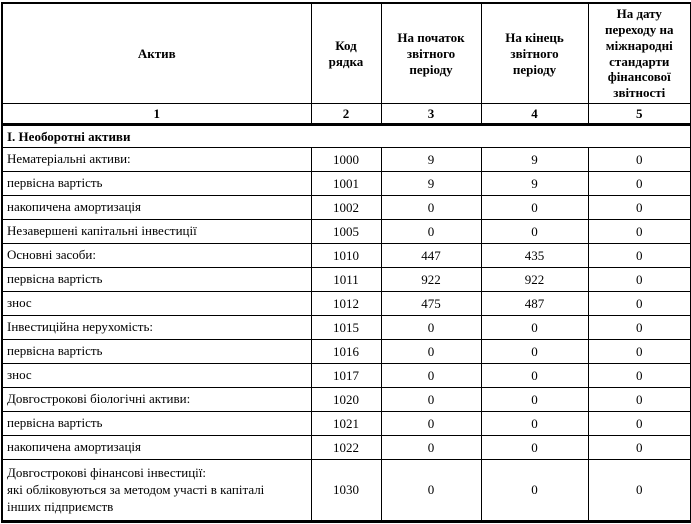  I want to click on row-code-cell: 1022, so click(346, 448).